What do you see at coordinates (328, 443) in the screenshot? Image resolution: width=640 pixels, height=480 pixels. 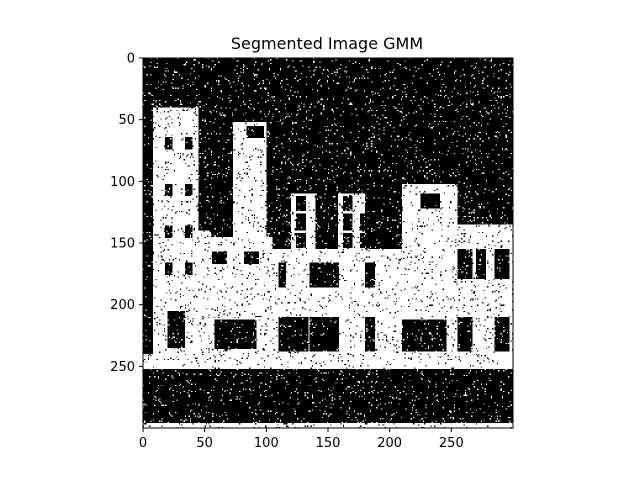 I see `x-tick-label: 150` at bounding box center [328, 443].